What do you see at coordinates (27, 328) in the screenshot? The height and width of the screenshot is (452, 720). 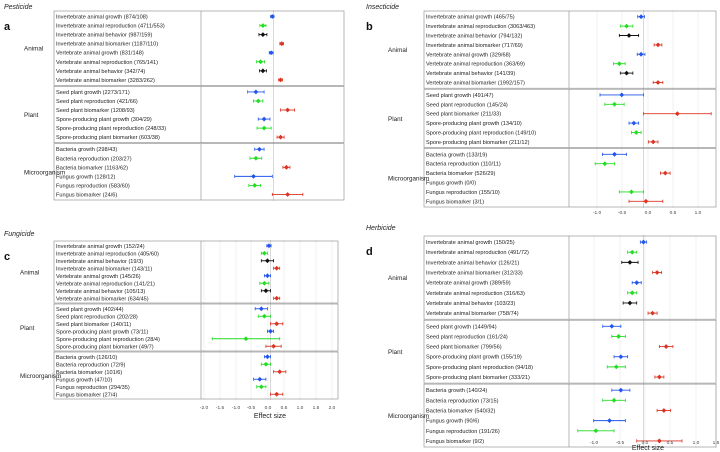 I see `group-label: Plant` at bounding box center [27, 328].